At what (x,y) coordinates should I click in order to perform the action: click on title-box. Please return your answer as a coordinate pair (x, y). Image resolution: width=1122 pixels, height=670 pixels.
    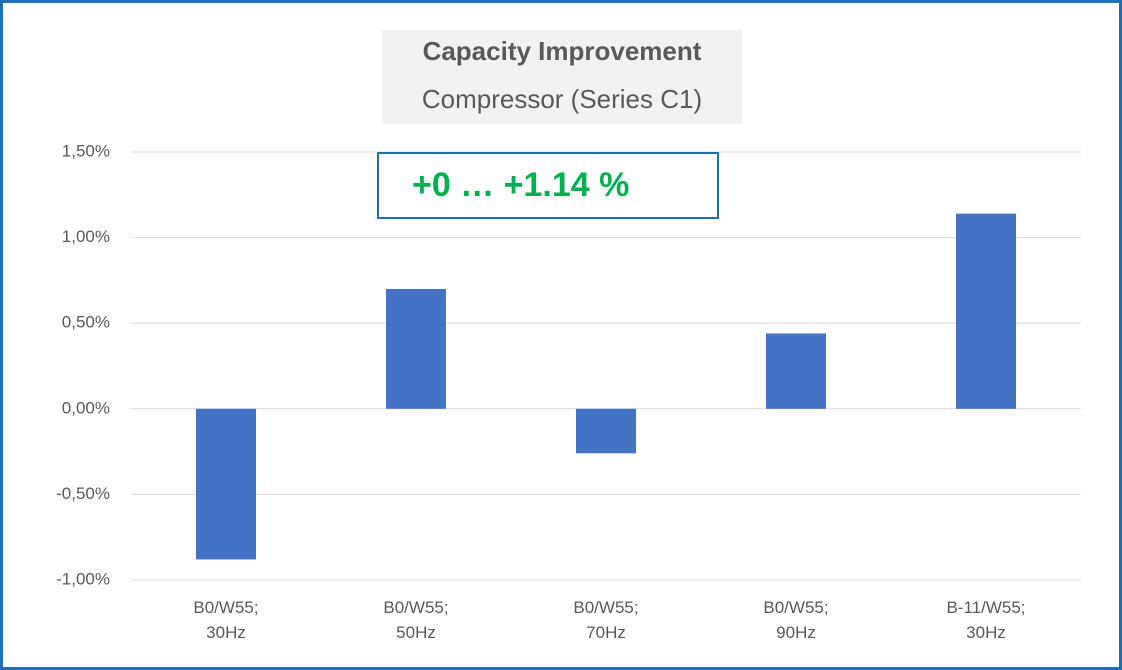
    Looking at the image, I should click on (562, 77).